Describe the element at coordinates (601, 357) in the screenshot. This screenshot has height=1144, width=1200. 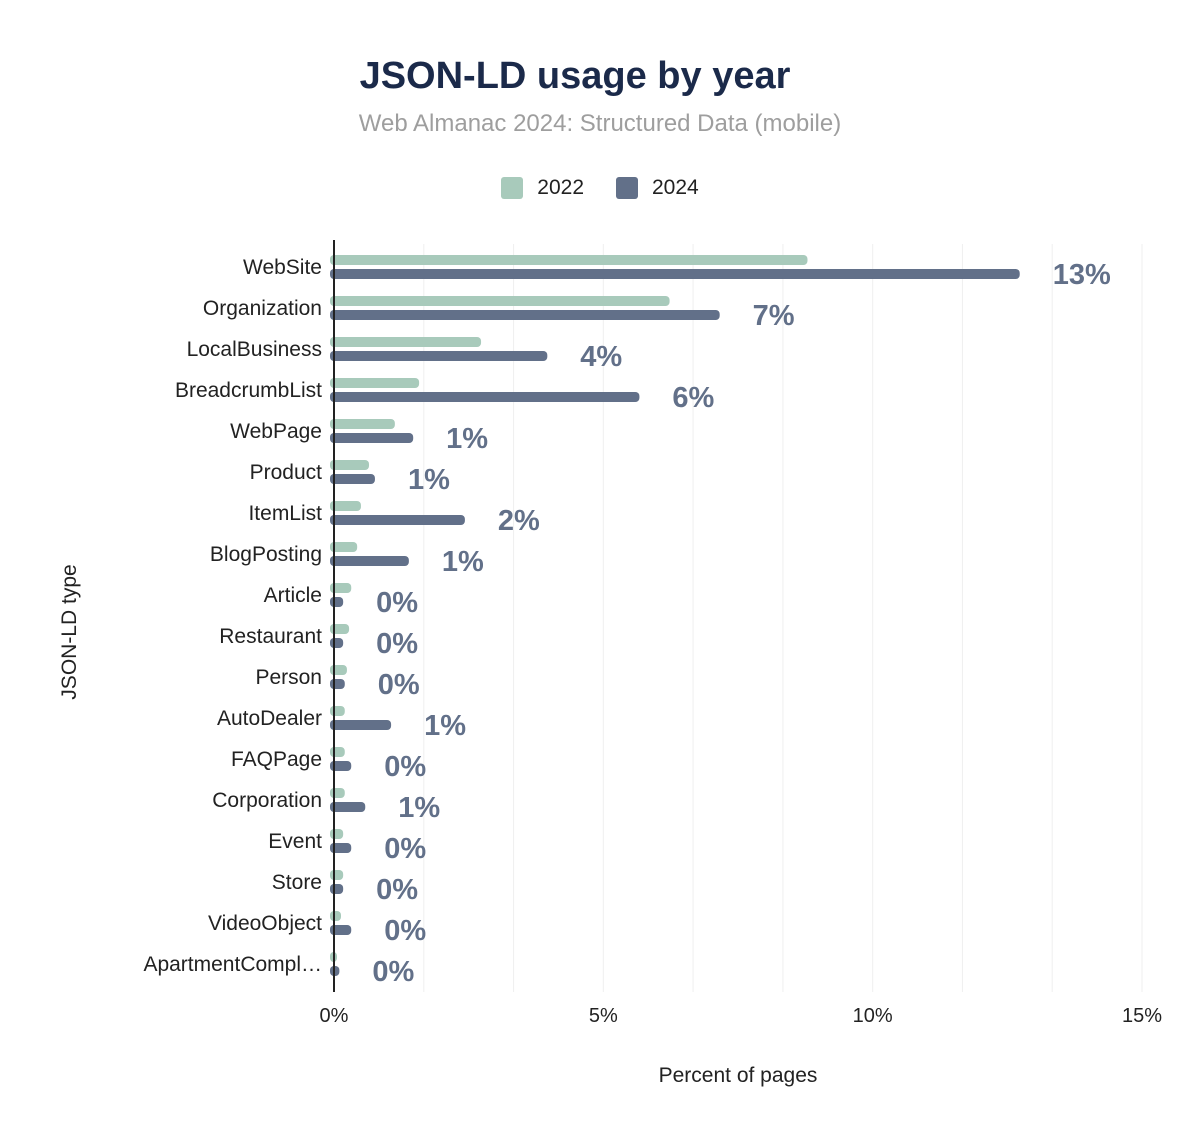
I see `data-label: 4%` at that location.